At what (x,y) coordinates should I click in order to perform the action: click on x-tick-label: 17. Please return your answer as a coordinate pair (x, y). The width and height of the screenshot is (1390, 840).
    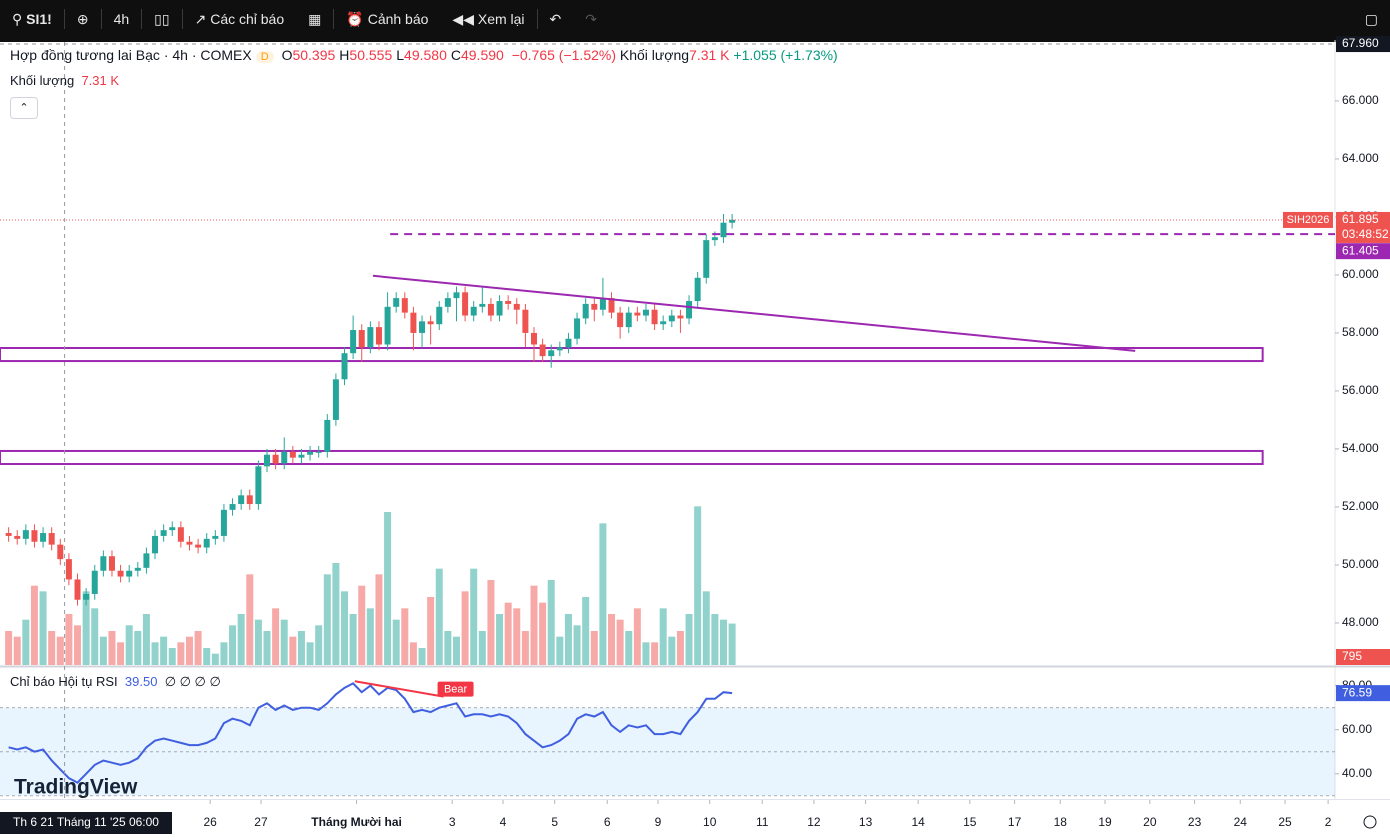
    Looking at the image, I should click on (1015, 822).